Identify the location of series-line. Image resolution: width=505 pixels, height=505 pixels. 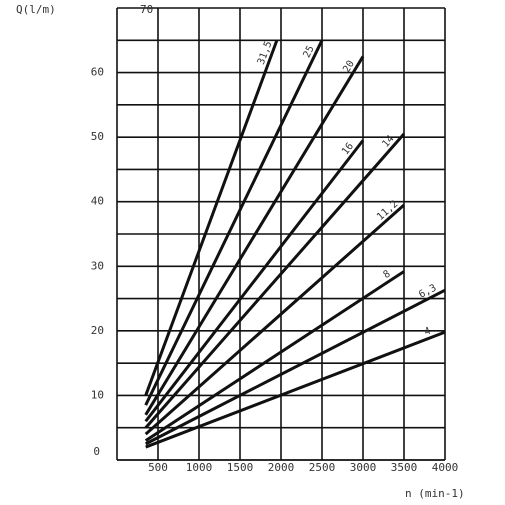
(295, 389).